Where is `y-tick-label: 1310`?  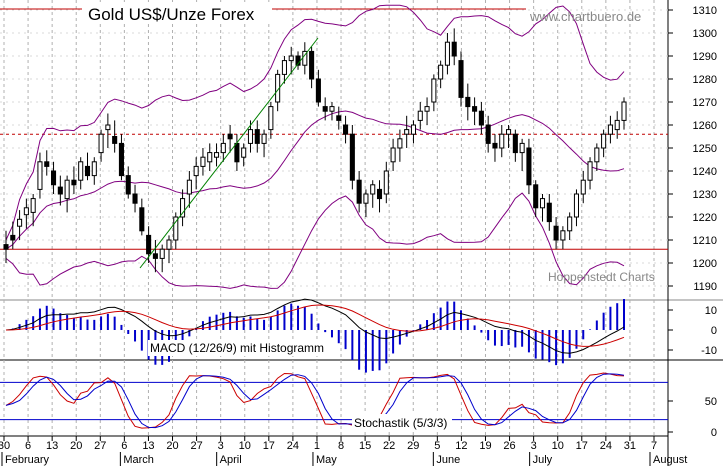 y-tick-label: 1310 is located at coordinates (705, 11).